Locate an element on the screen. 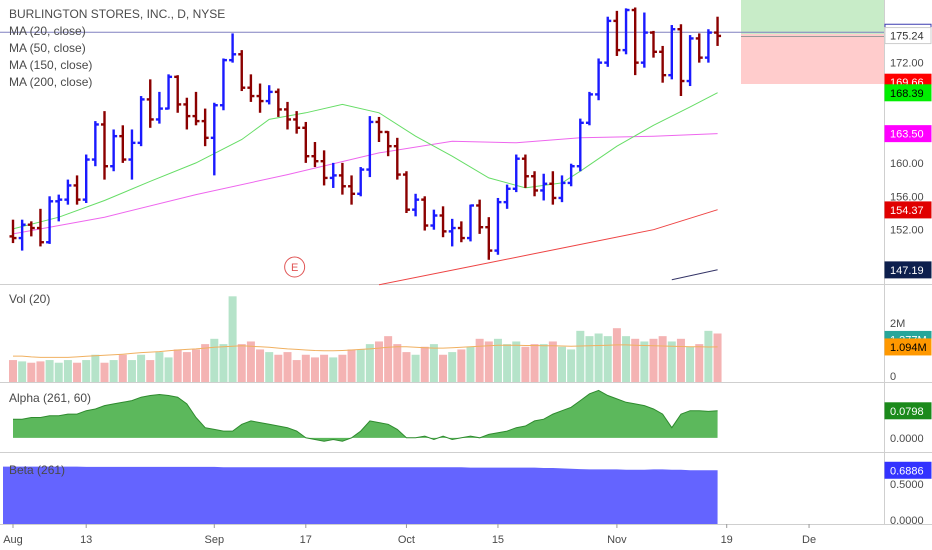 Image resolution: width=932 pixels, height=550 pixels. alpha-tick: 0.0000 is located at coordinates (907, 439).